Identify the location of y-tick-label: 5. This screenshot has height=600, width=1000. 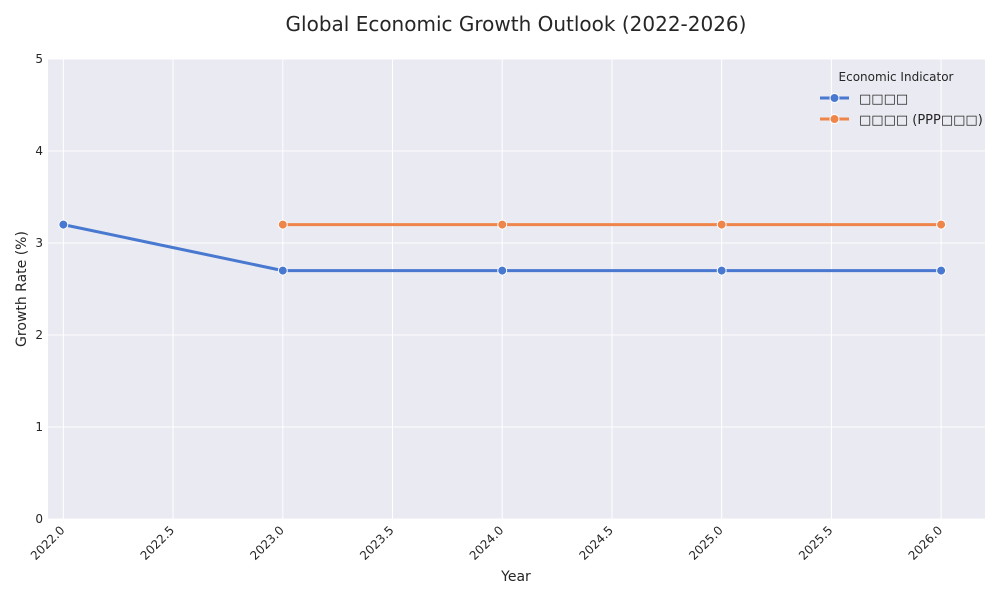
(39, 59).